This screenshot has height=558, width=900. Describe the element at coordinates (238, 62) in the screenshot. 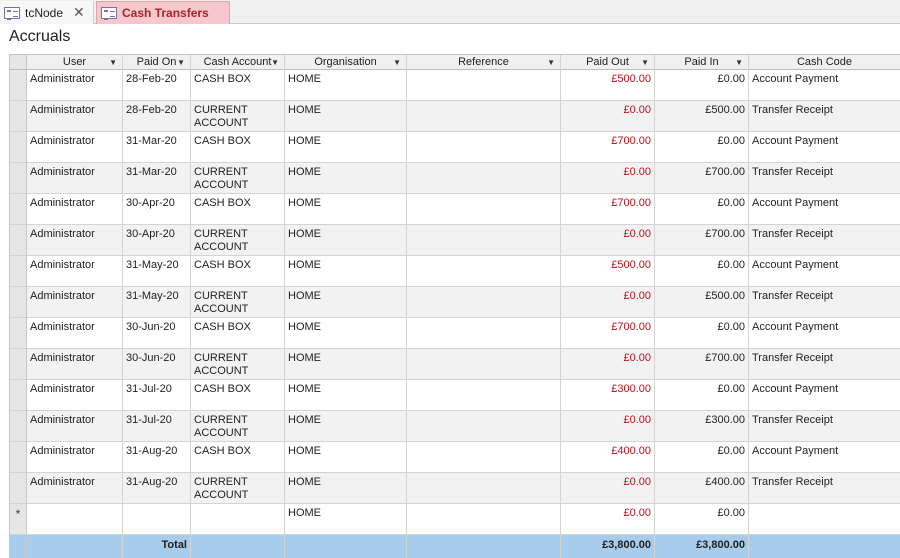

I see `column-header-cash-account: Cash Account ▼` at that location.